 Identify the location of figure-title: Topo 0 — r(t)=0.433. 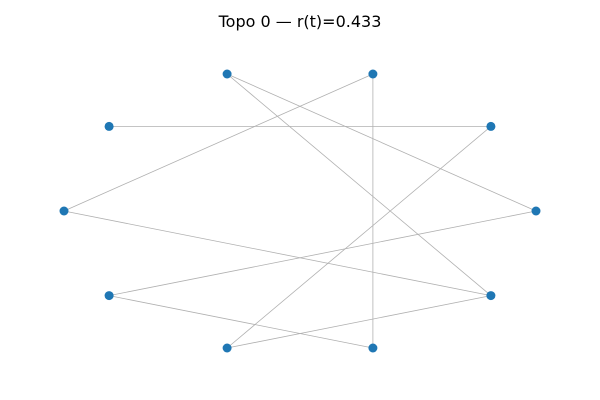
(300, 21).